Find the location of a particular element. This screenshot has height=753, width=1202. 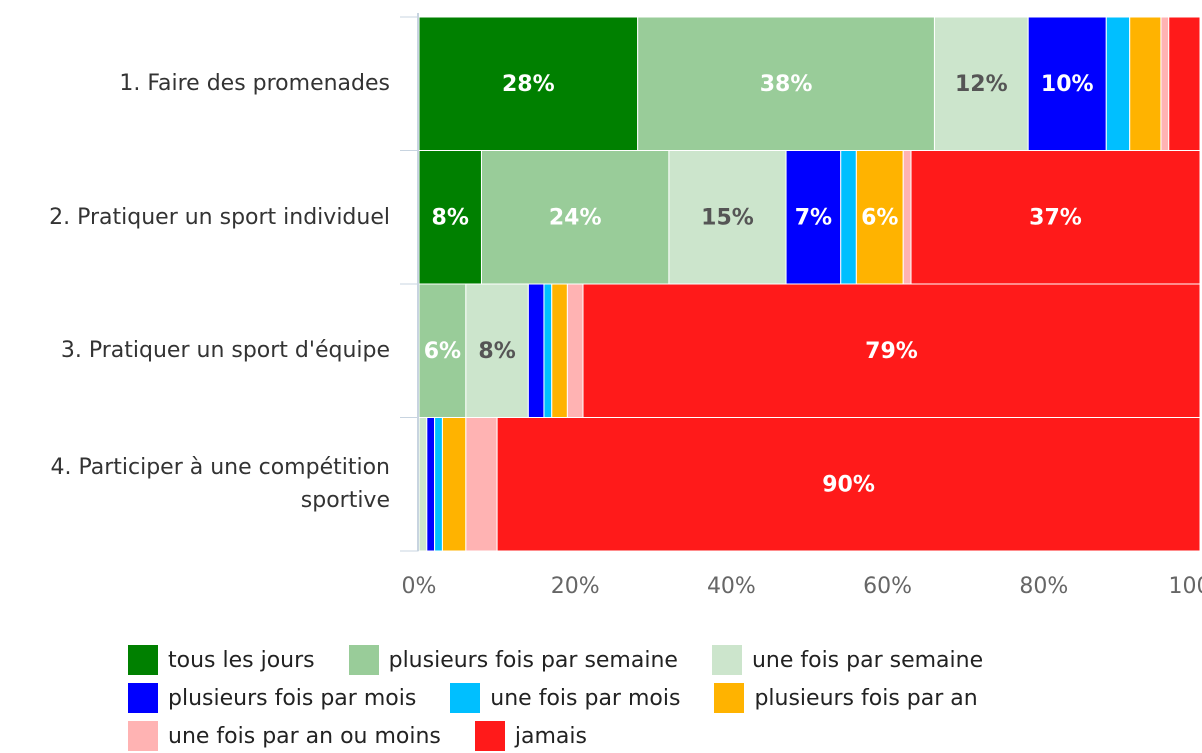

data-label: 38% is located at coordinates (786, 84).